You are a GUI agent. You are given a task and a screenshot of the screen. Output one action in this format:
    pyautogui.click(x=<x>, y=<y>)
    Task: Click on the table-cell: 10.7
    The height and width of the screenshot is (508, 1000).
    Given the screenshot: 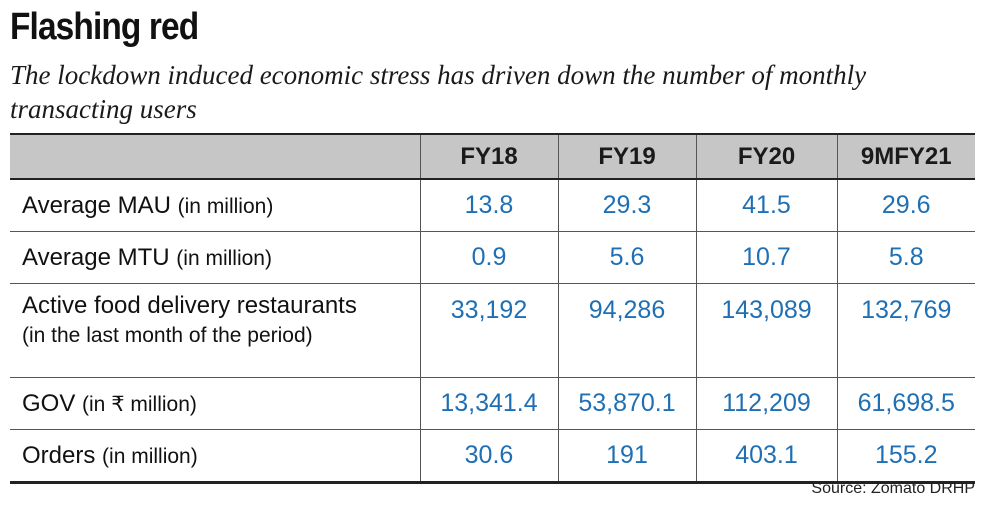 What is the action you would take?
    pyautogui.click(x=766, y=257)
    